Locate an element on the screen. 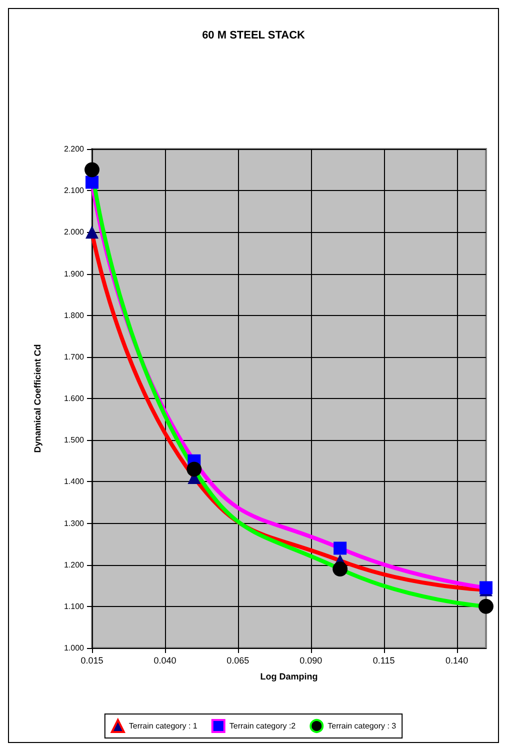 This screenshot has width=507, height=751. y-tick-label: 1.900 is located at coordinates (74, 273).